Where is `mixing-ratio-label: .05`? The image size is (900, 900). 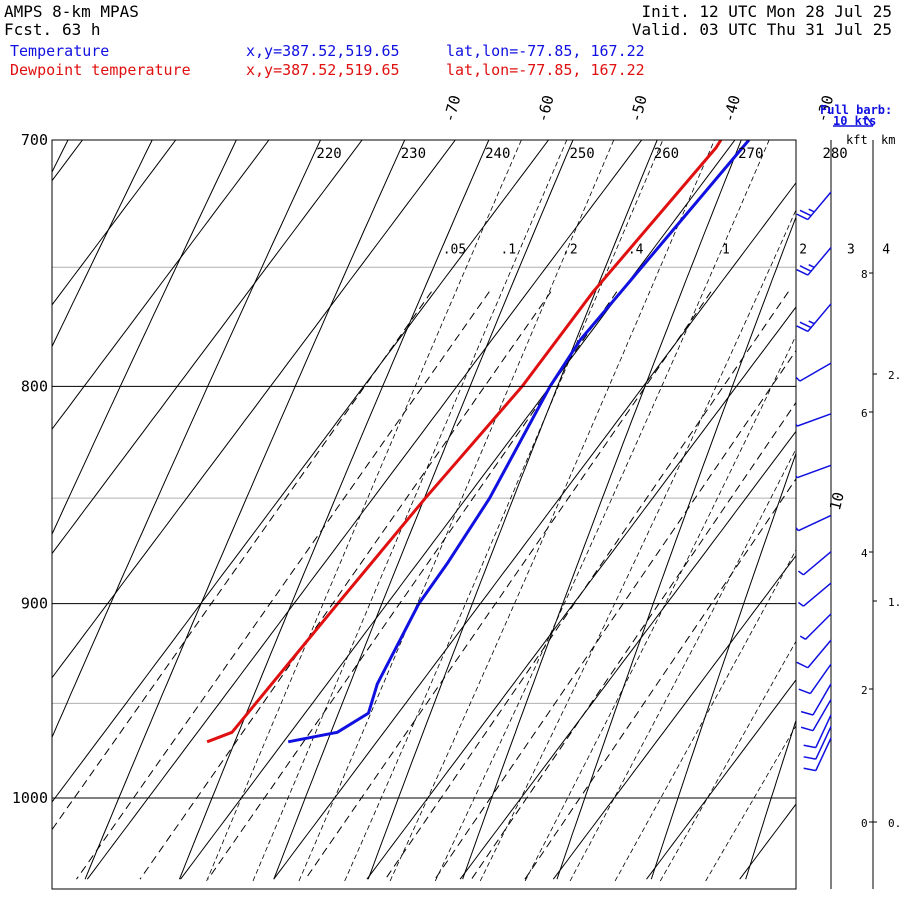 mixing-ratio-label: .05 is located at coordinates (454, 249).